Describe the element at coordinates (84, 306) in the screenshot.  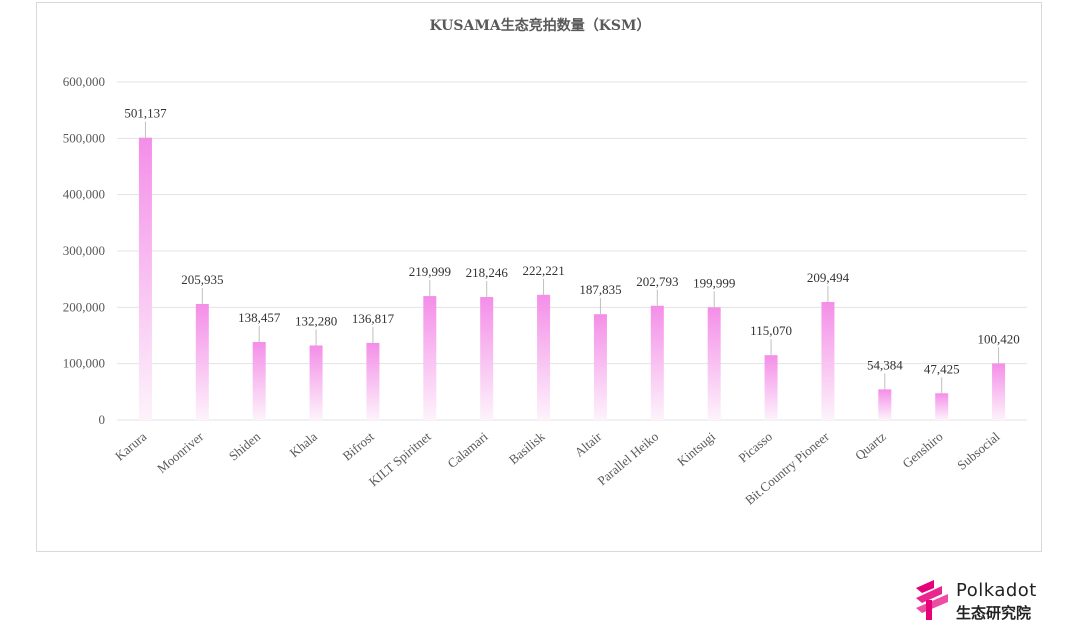
I see `y-tick-label: 200,000` at that location.